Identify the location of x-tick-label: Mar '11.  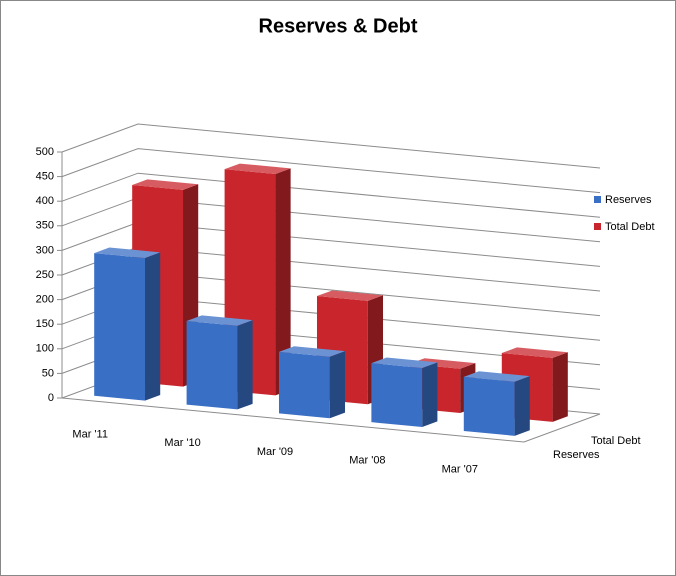
(90, 434).